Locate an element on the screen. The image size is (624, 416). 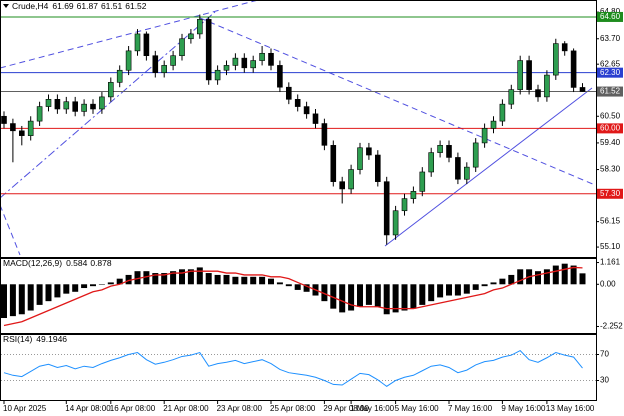
level-label: 62.30 is located at coordinates (610, 72).